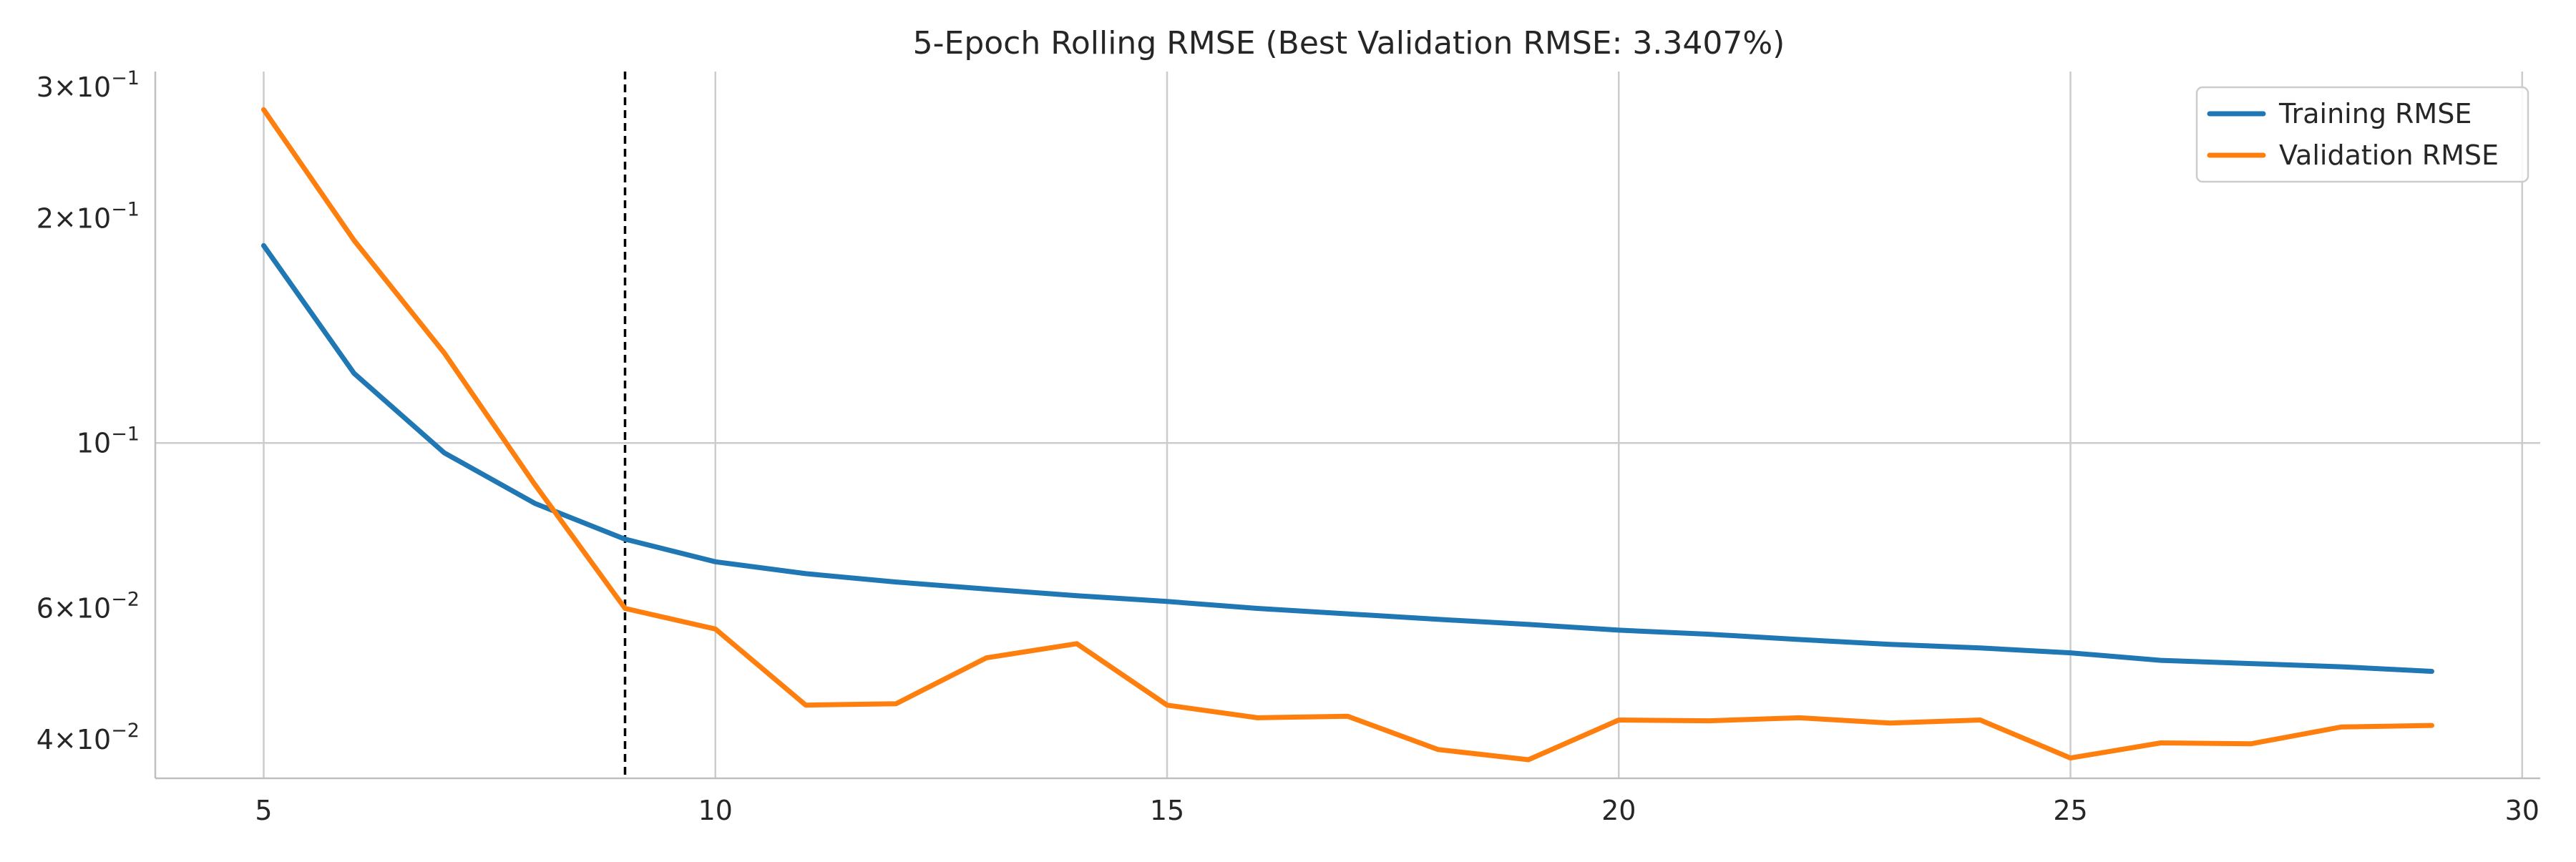 The image size is (2576, 862). Describe the element at coordinates (88, 606) in the screenshot. I see `y-minor-tick-label: 6×10⁻²` at that location.